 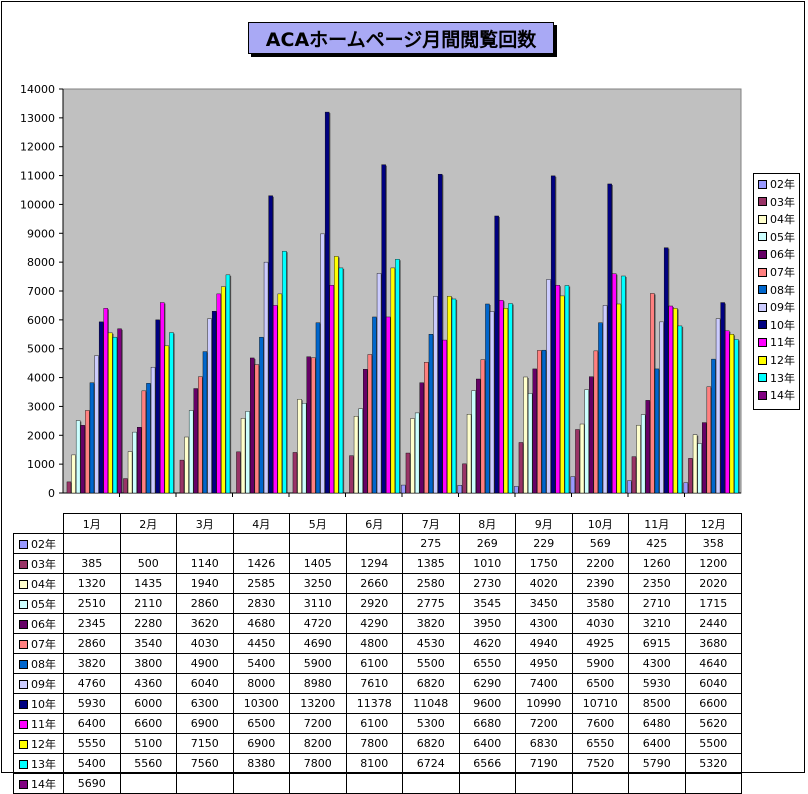 I want to click on table-cell: 6000, so click(x=148, y=703).